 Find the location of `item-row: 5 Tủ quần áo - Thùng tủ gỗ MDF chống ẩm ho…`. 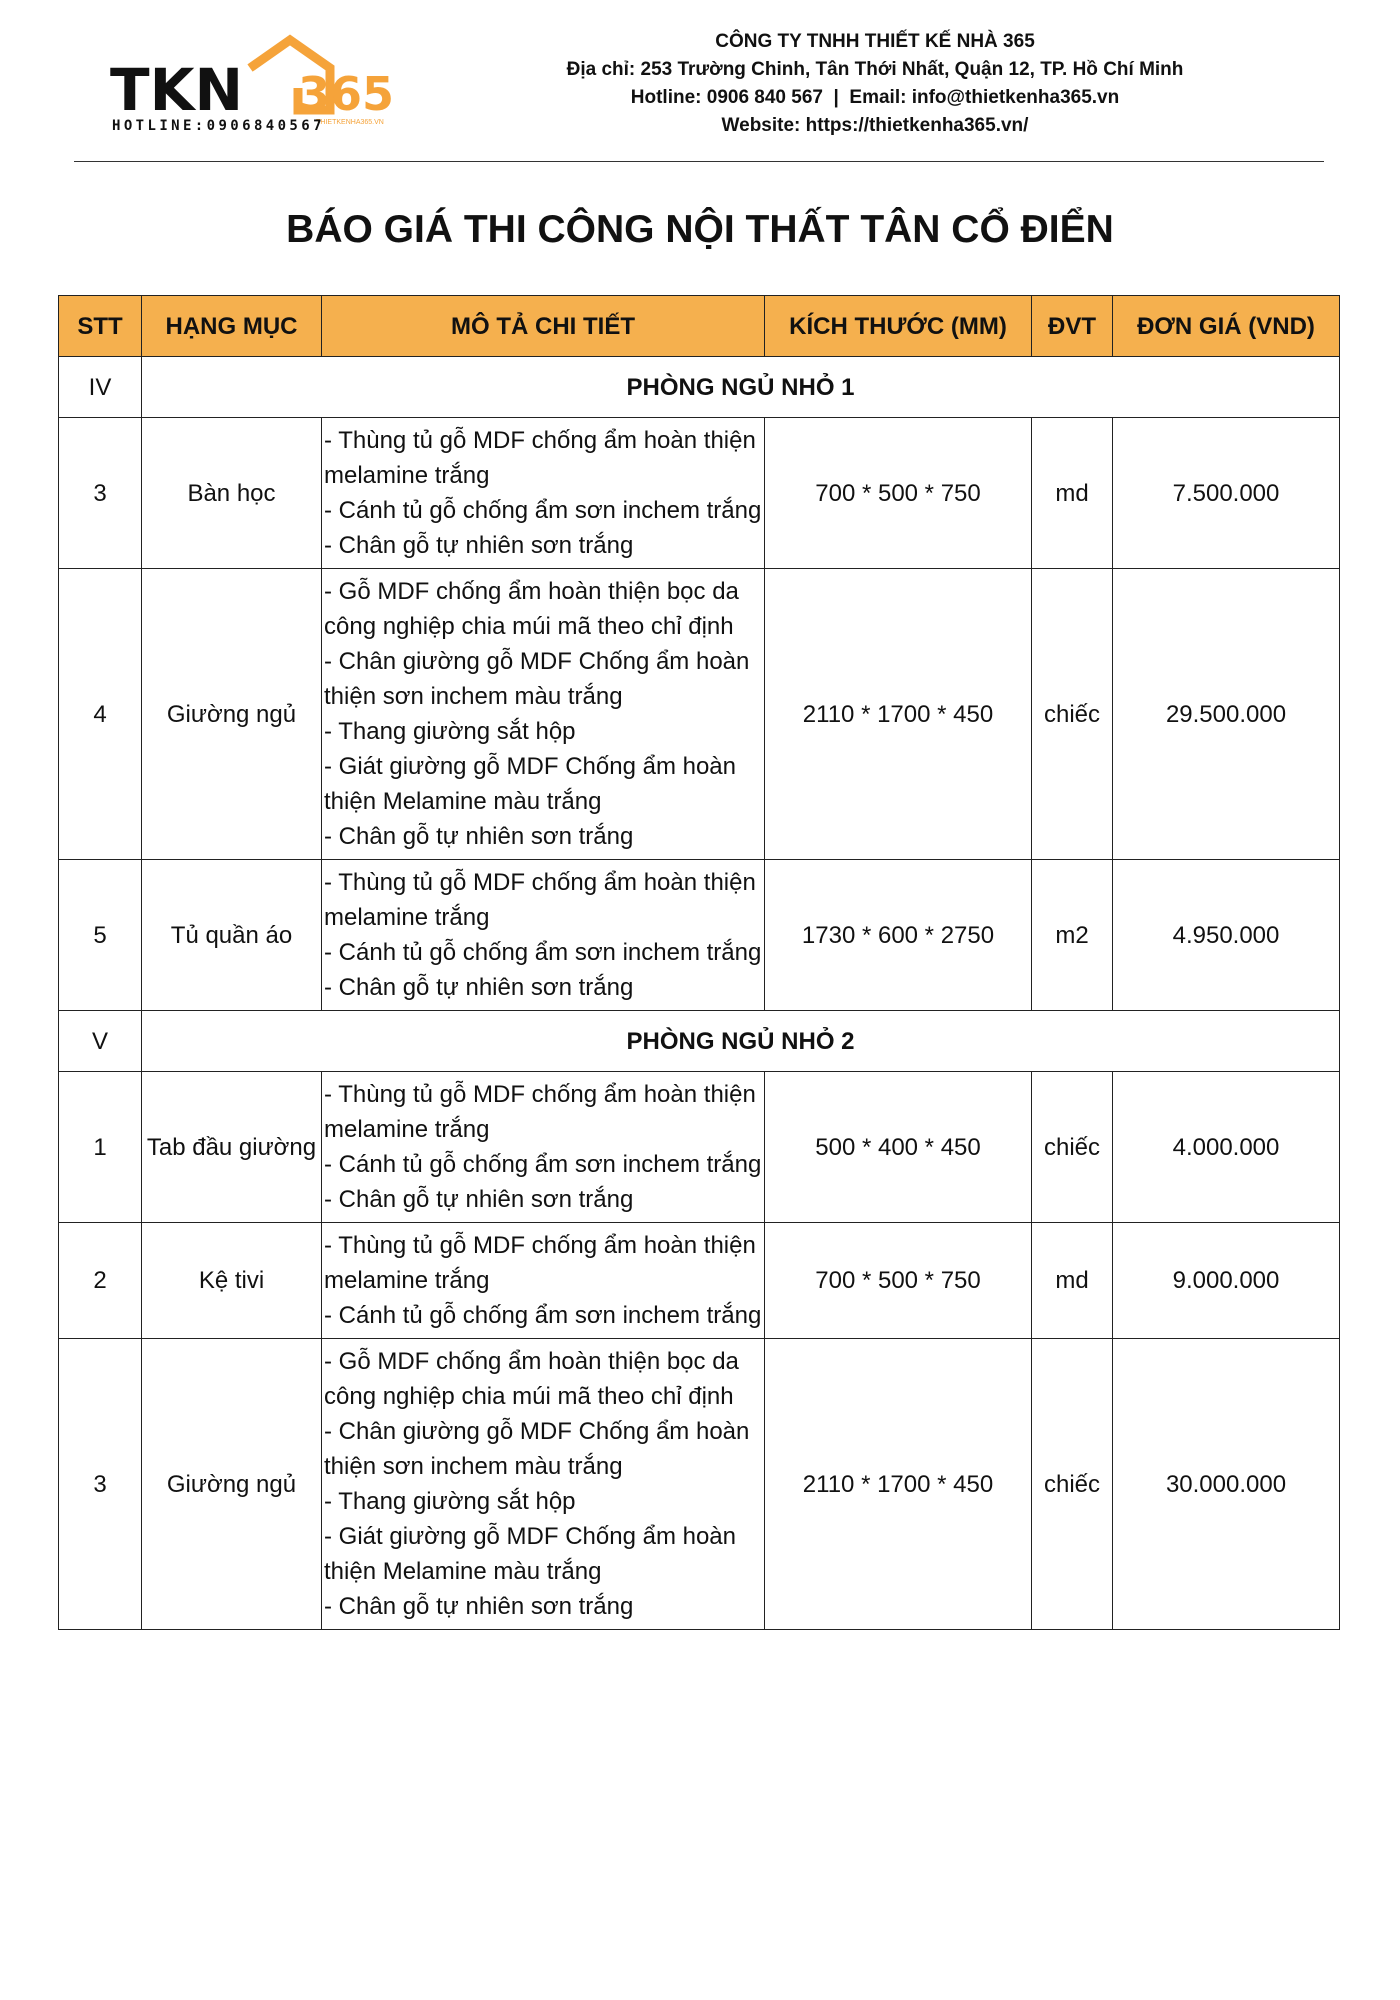

item-row: 5 Tủ quần áo - Thùng tủ gỗ MDF chống ẩm ho… is located at coordinates (699, 935).